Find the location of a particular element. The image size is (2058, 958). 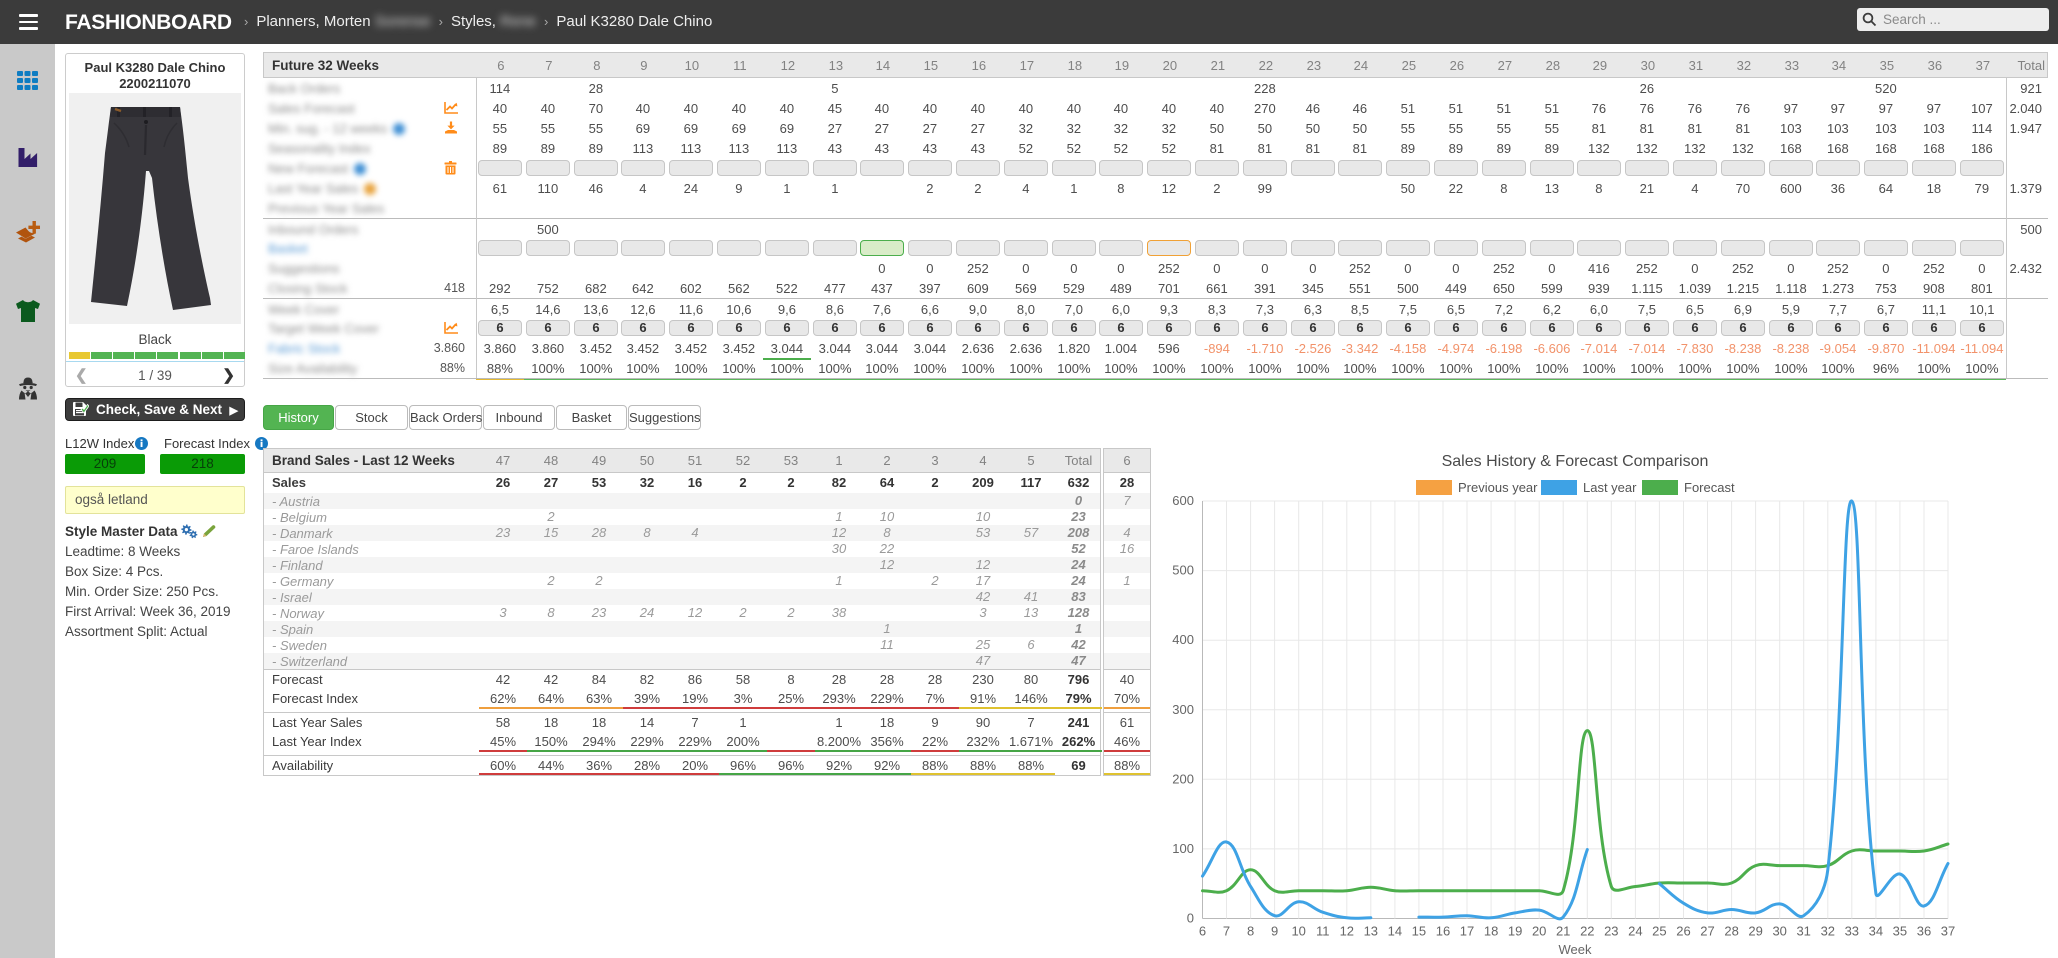

svg-text: Forecast is located at coordinates (1709, 487).